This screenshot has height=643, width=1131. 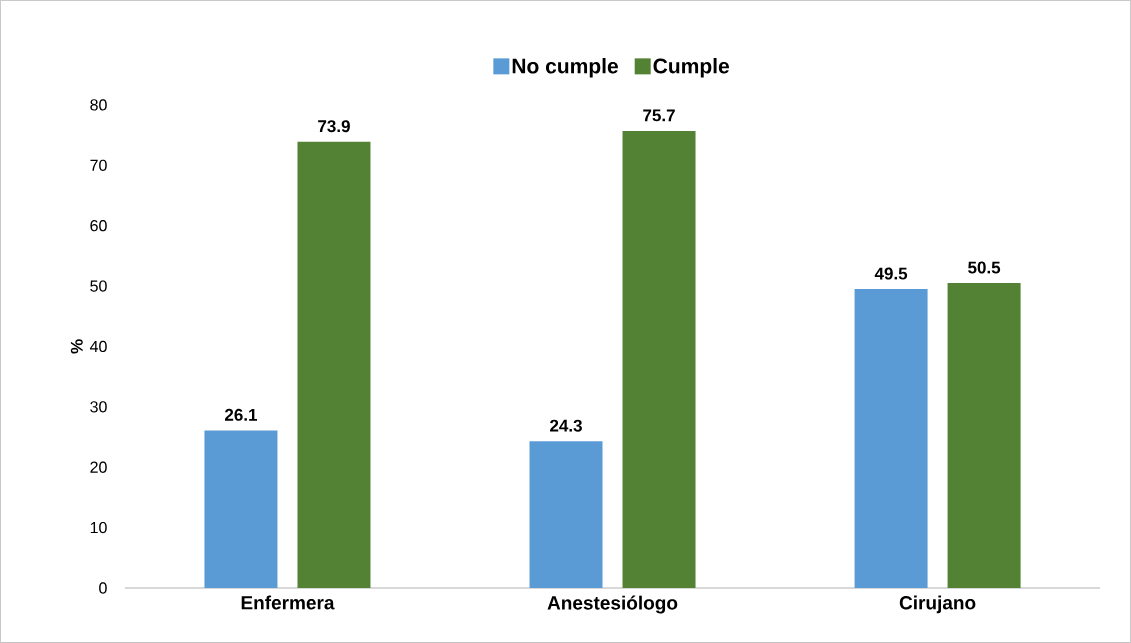 What do you see at coordinates (98, 527) in the screenshot?
I see `y-tick-label: 10` at bounding box center [98, 527].